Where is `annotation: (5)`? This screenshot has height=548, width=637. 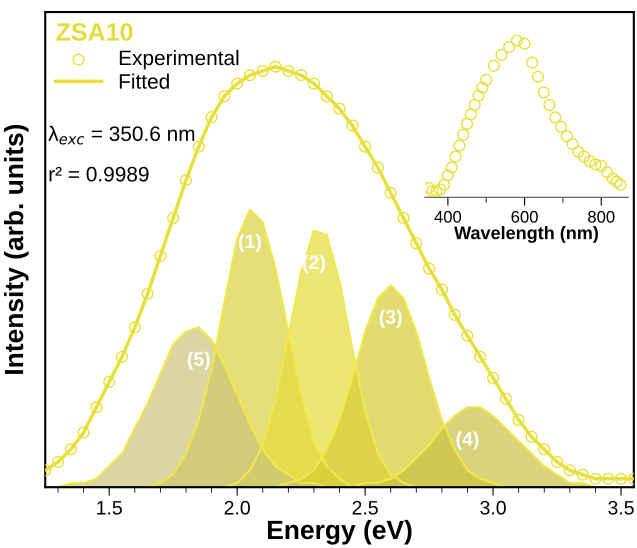
annotation: (5) is located at coordinates (199, 361).